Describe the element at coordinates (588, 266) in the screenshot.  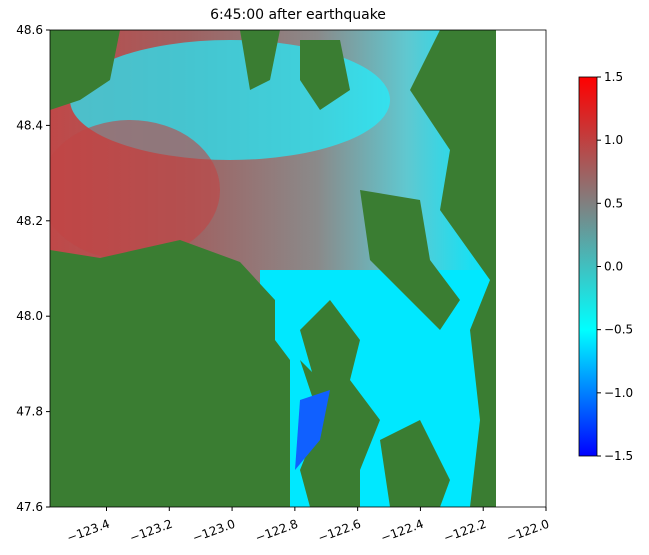
I see `colorbar` at that location.